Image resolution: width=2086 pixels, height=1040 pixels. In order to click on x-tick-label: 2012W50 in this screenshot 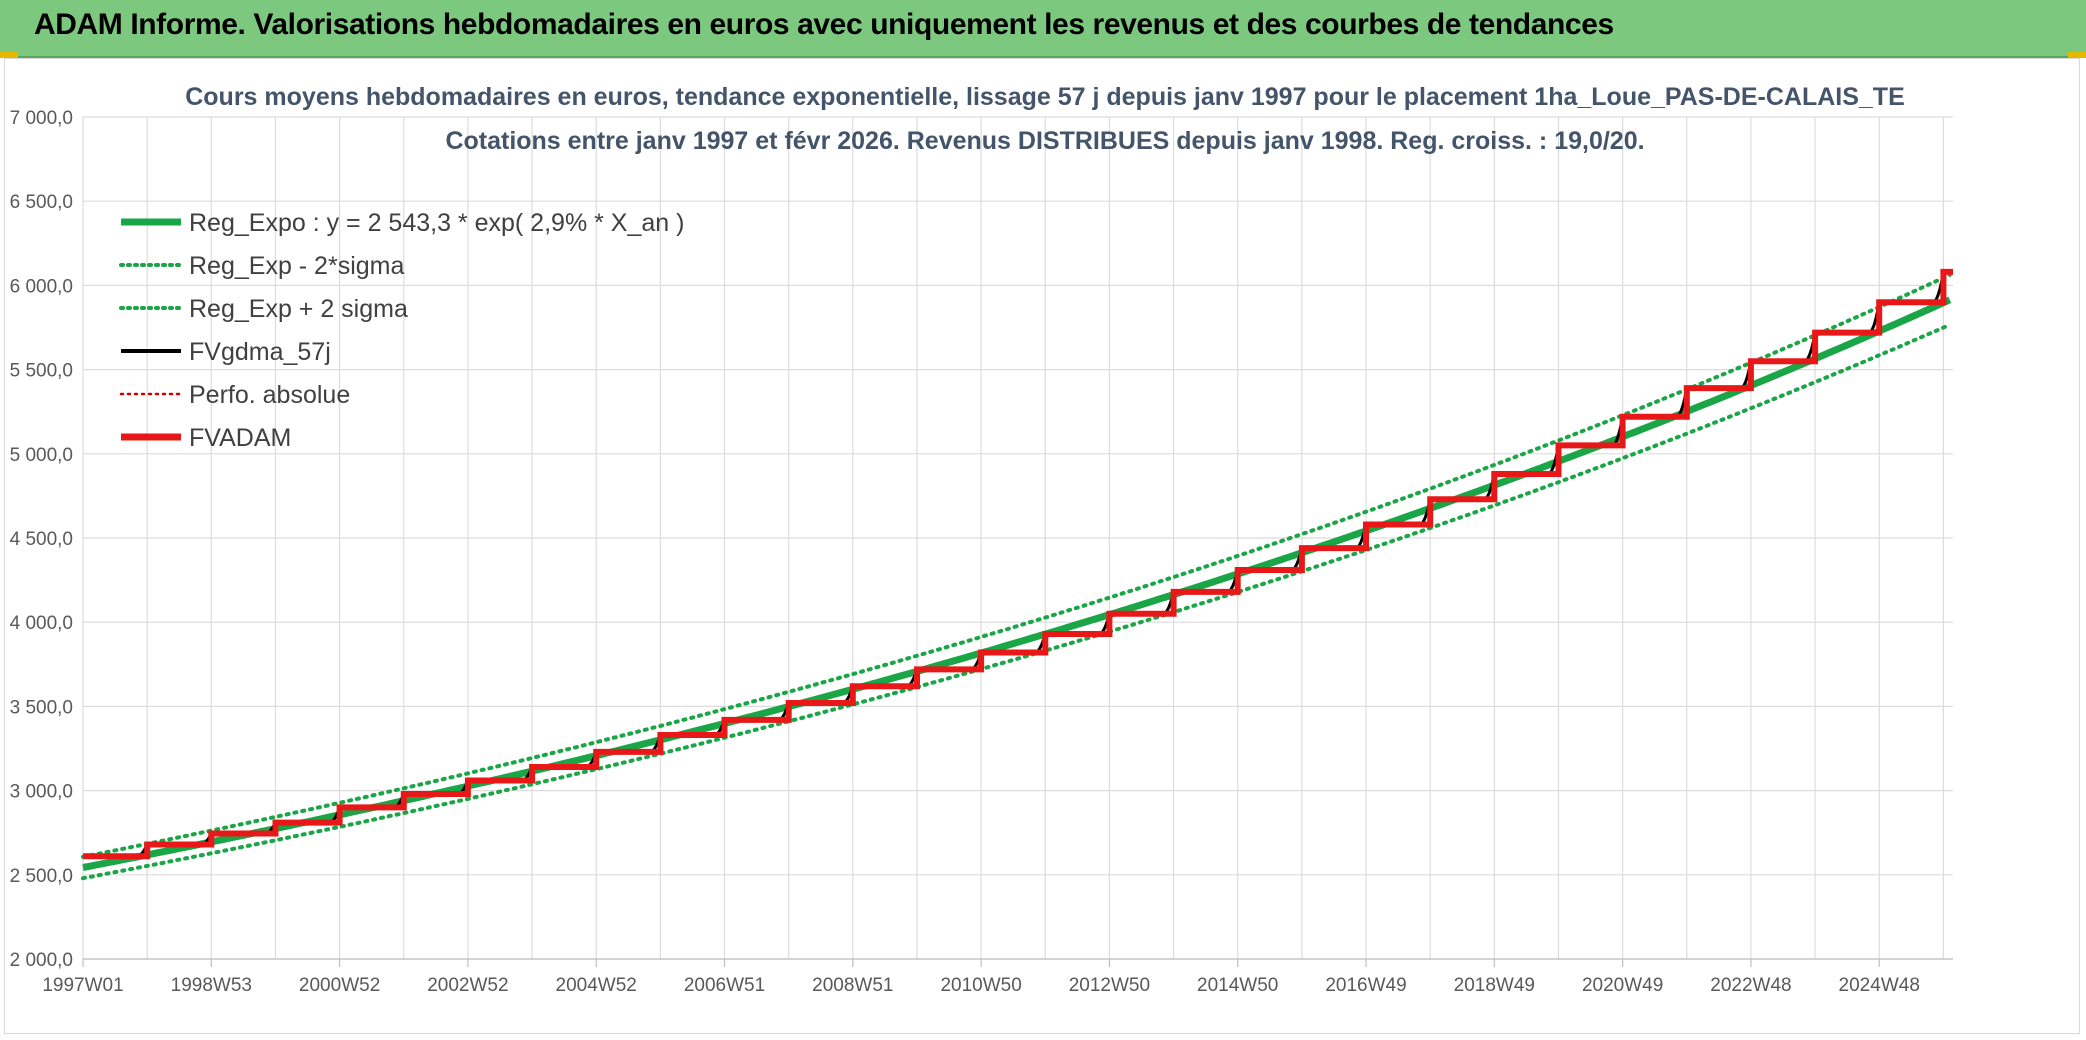, I will do `click(1109, 985)`.